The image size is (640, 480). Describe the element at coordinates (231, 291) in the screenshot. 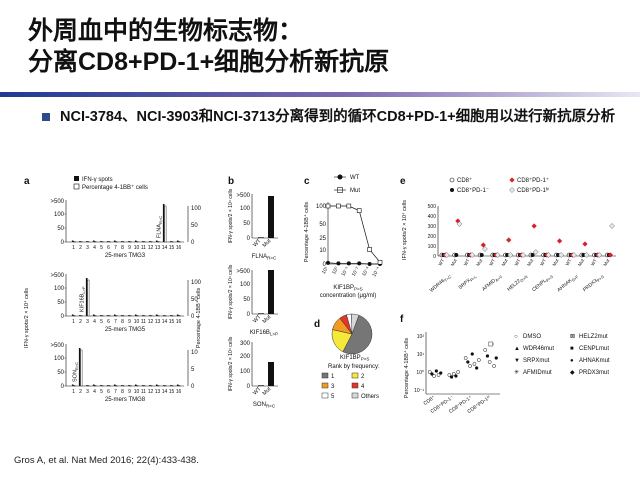

I see `panel-b-ylabel: IFN-γ spots/2 × 10⁴ cells` at that location.